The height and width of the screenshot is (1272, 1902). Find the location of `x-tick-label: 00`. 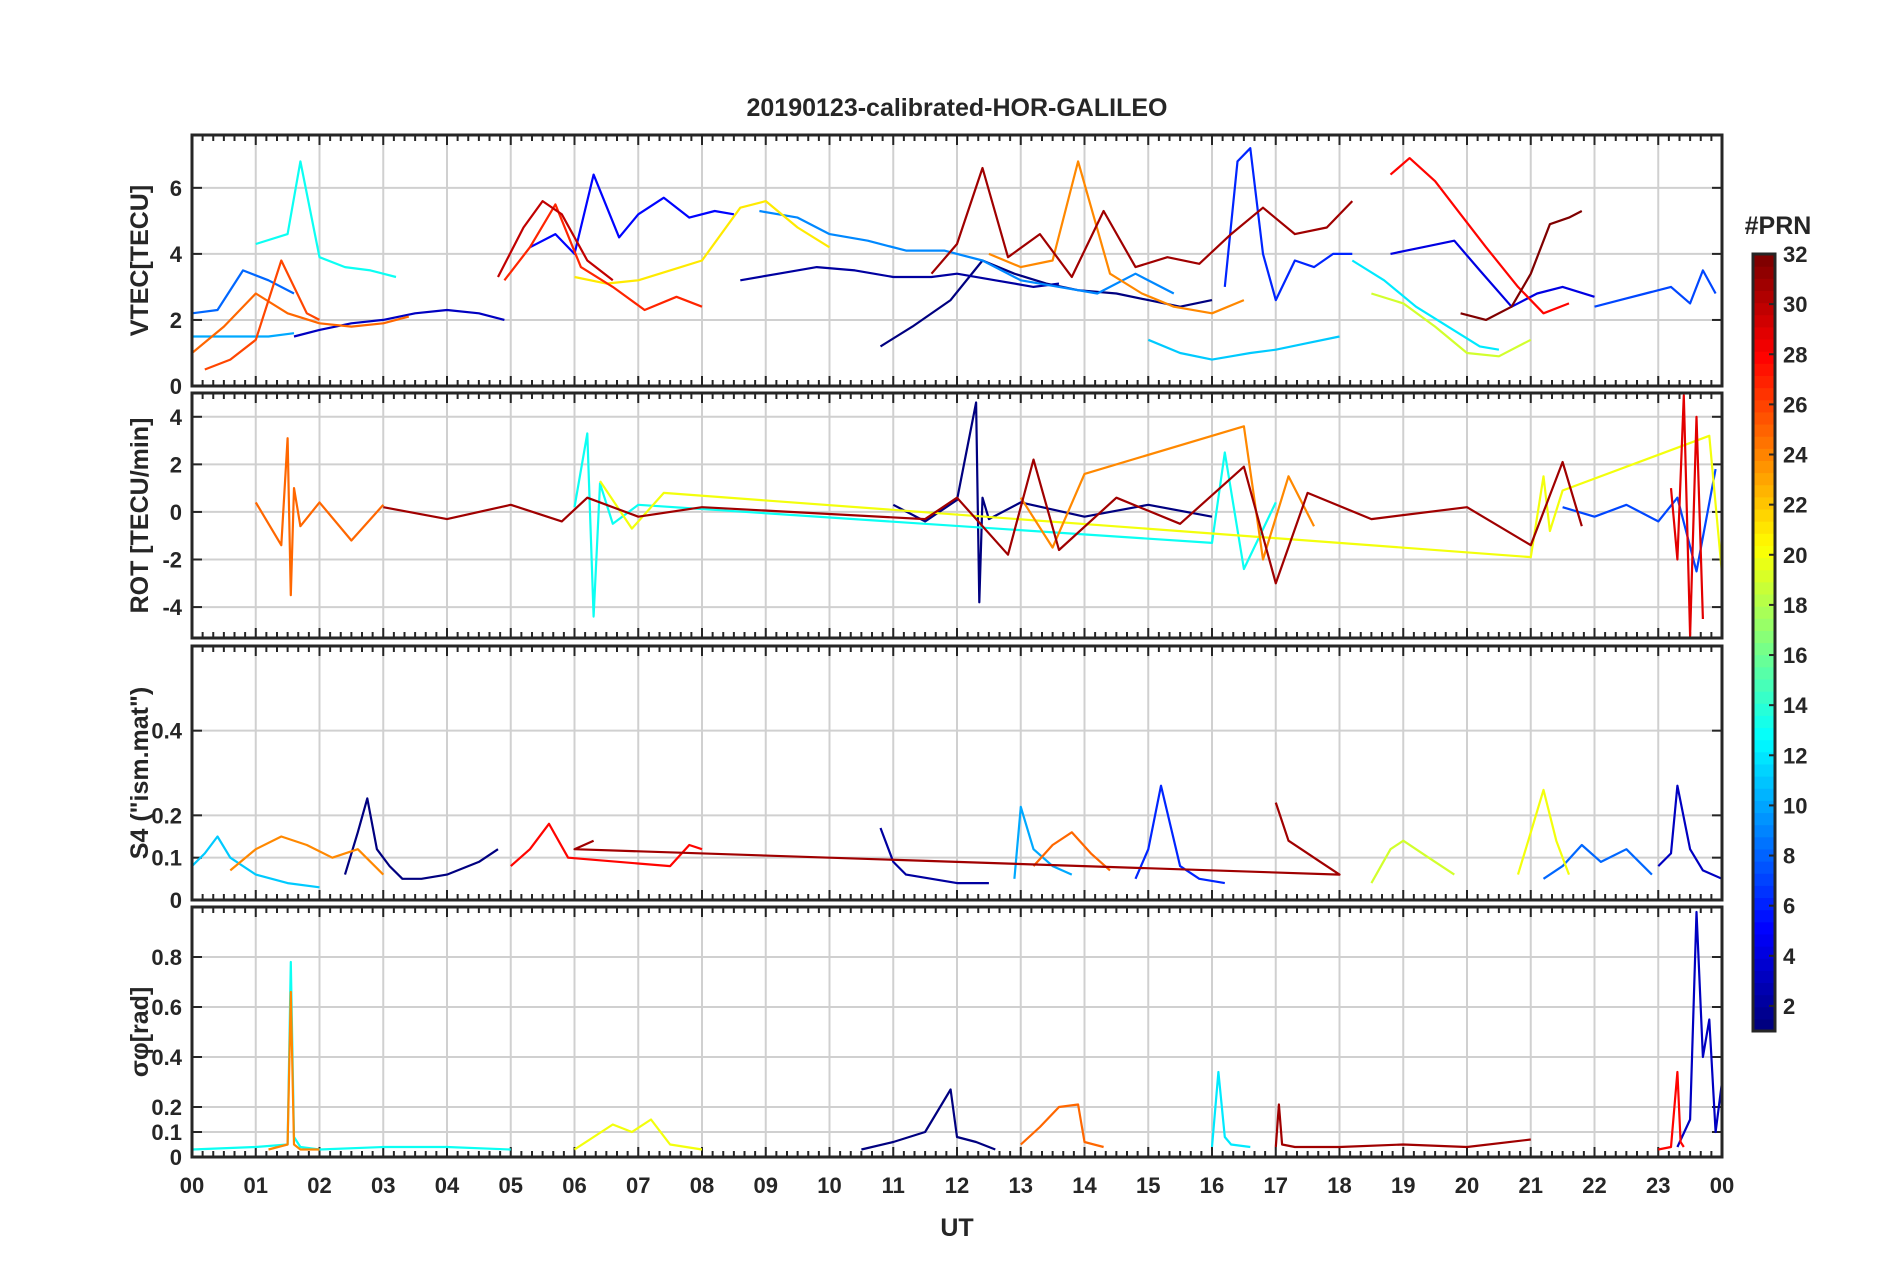

x-tick-label: 00 is located at coordinates (192, 1185).